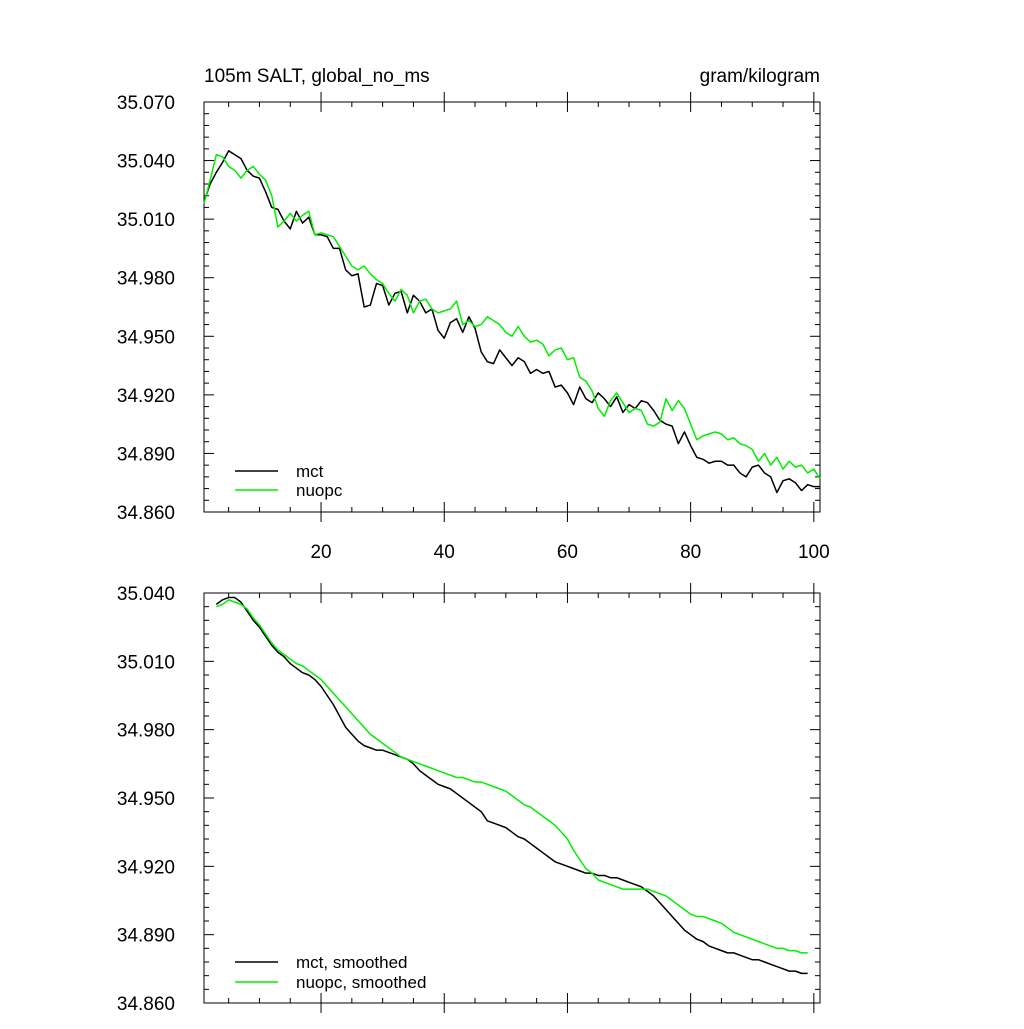  What do you see at coordinates (146, 103) in the screenshot?
I see `y-tick-label: 35.070` at bounding box center [146, 103].